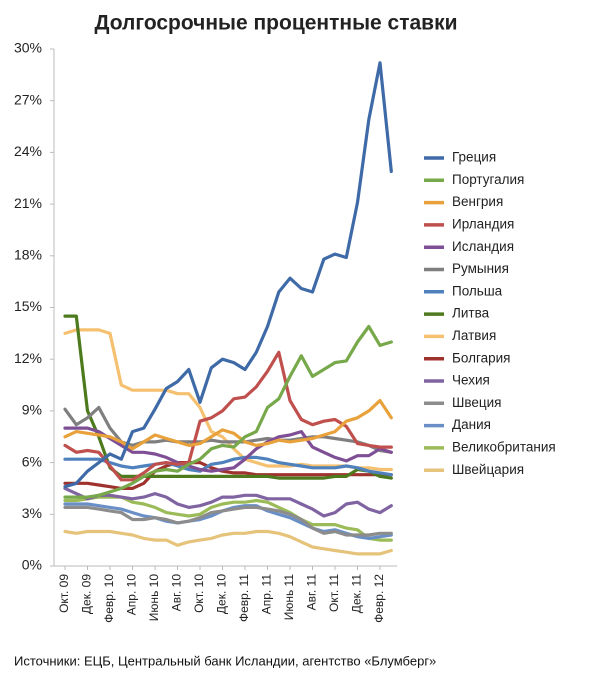 The width and height of the screenshot is (600, 688). What do you see at coordinates (32, 513) in the screenshot?
I see `y-tick-label: 3%` at bounding box center [32, 513].